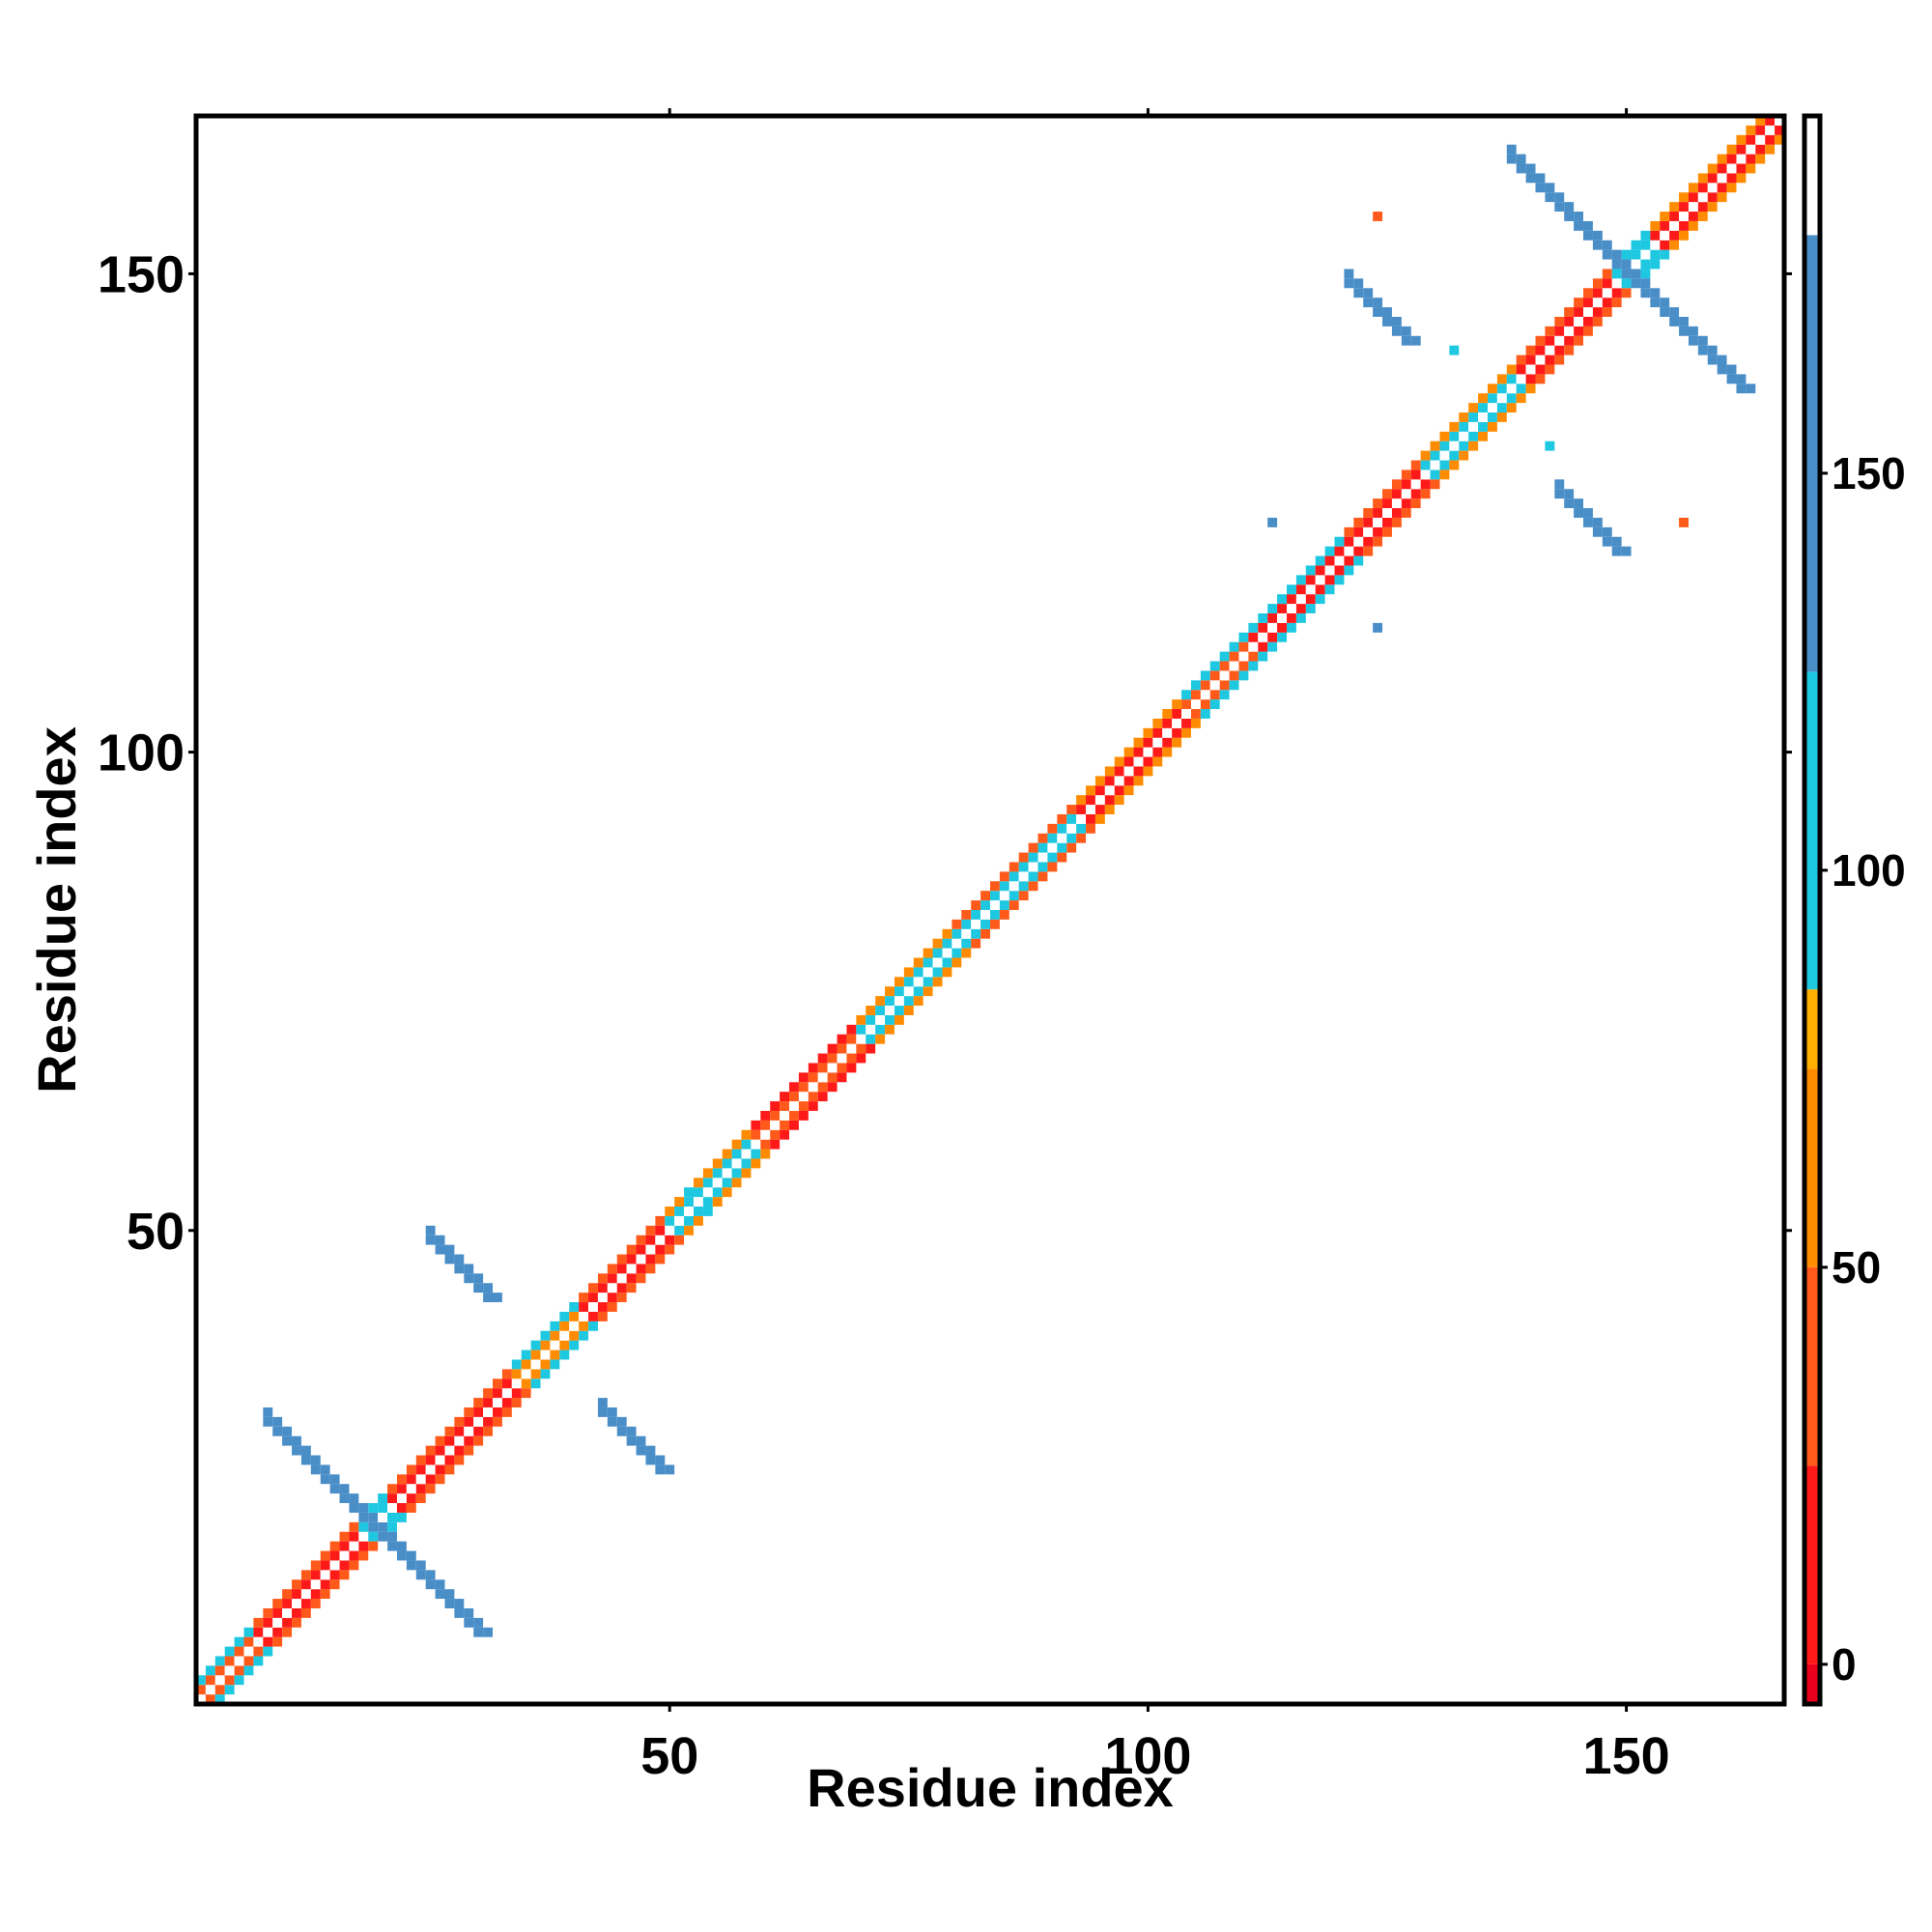 Image resolution: width=1932 pixels, height=1932 pixels. I want to click on colorbar-ticks: 0 50 100 150, so click(1863, 1069).